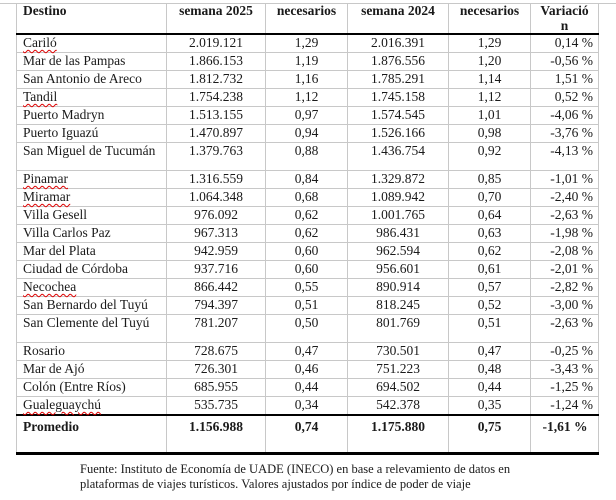 This screenshot has height=500, width=616. What do you see at coordinates (489, 387) in the screenshot?
I see `cell-necesarios-2024: 0,44` at bounding box center [489, 387].